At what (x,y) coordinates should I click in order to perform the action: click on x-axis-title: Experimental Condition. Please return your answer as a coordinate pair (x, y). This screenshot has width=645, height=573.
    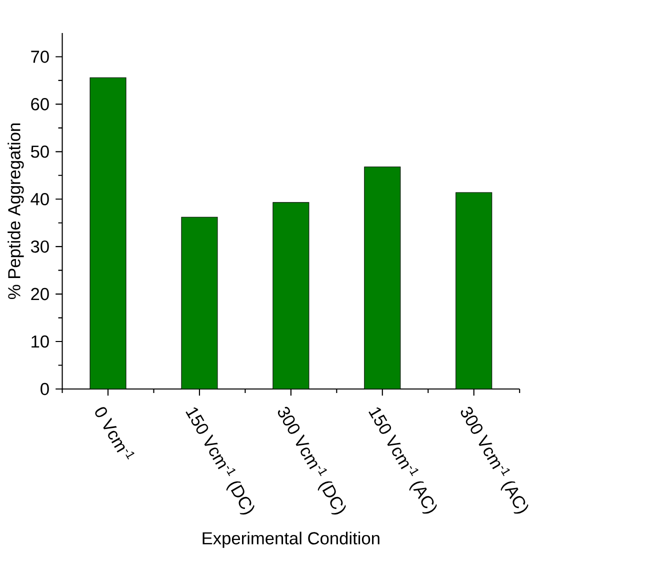
    Looking at the image, I should click on (291, 540).